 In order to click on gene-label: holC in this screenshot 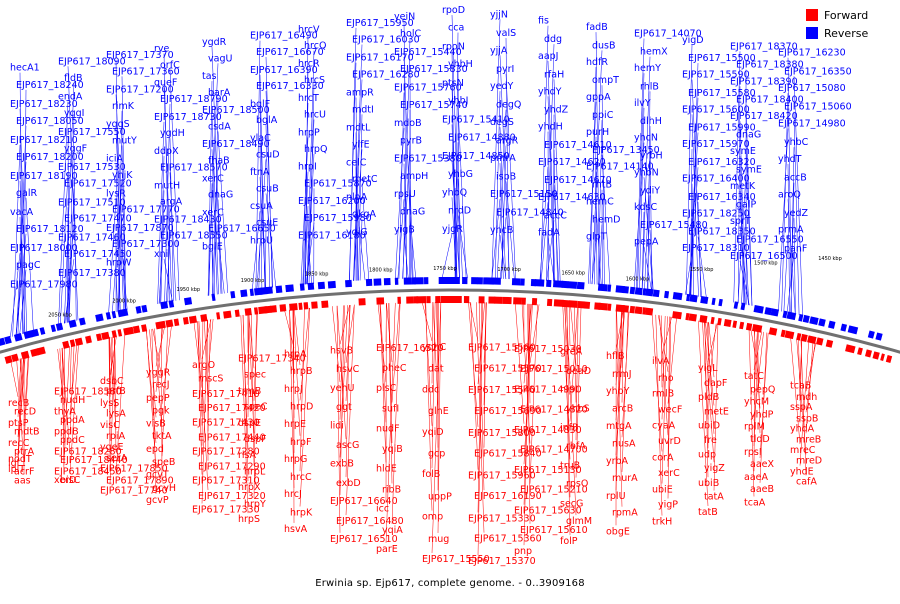, I will do `click(410, 33)`.